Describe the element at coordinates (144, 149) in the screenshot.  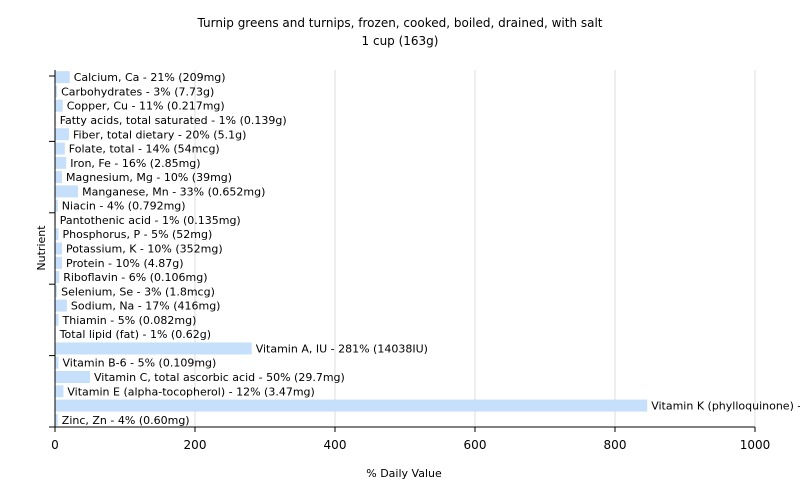
I see `bar-label-5: Folate, total - 14% (54mcg)` at that location.